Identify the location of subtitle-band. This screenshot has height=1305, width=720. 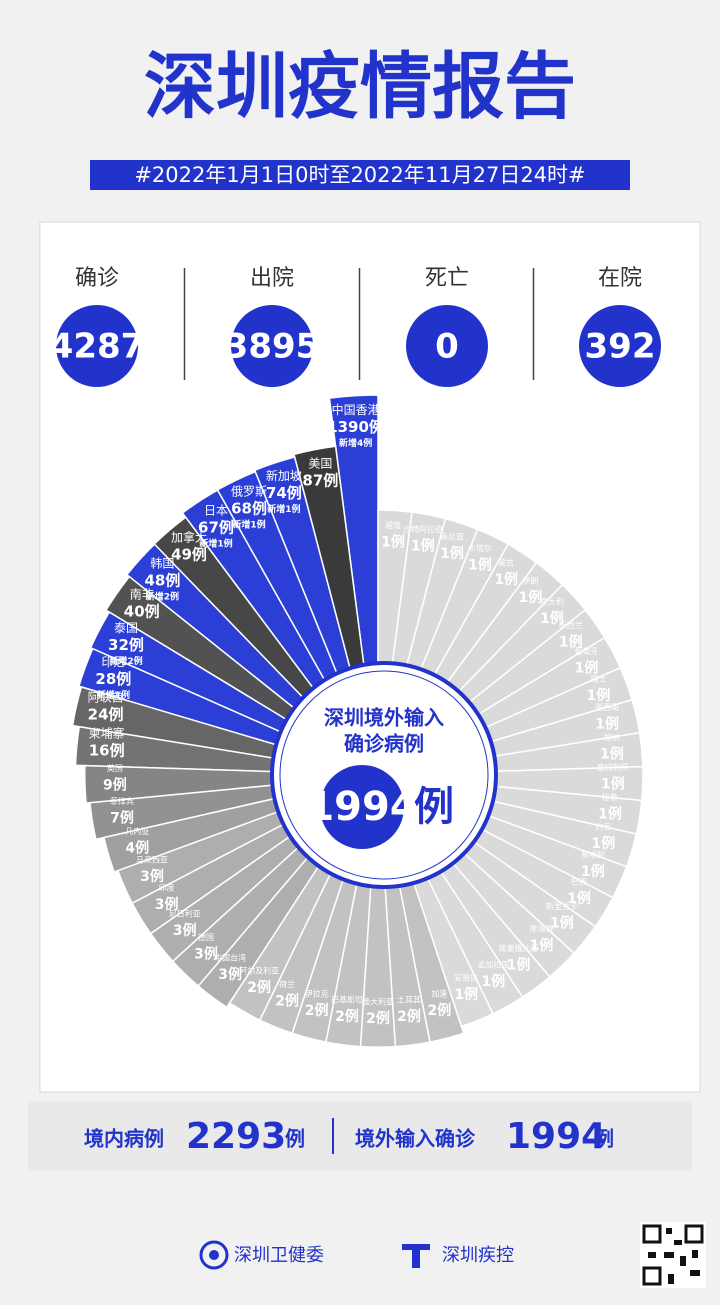
(360, 175).